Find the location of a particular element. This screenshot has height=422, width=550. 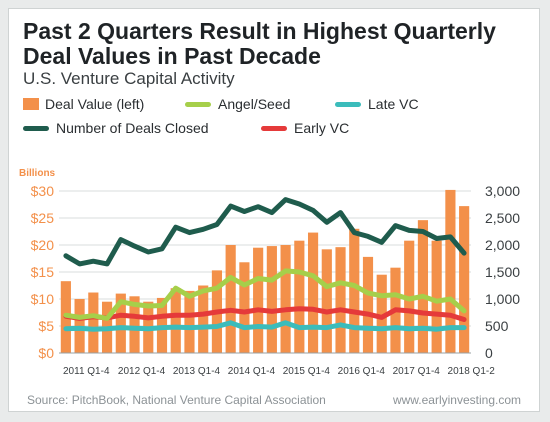

legend-label-late-vc: Late VC is located at coordinates (393, 104).